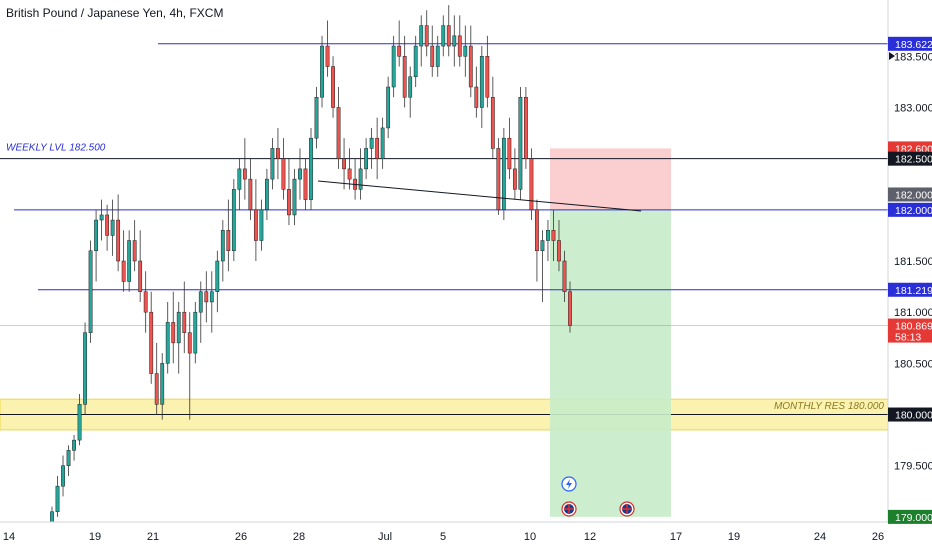  I want to click on entry-price-tag, so click(910, 194).